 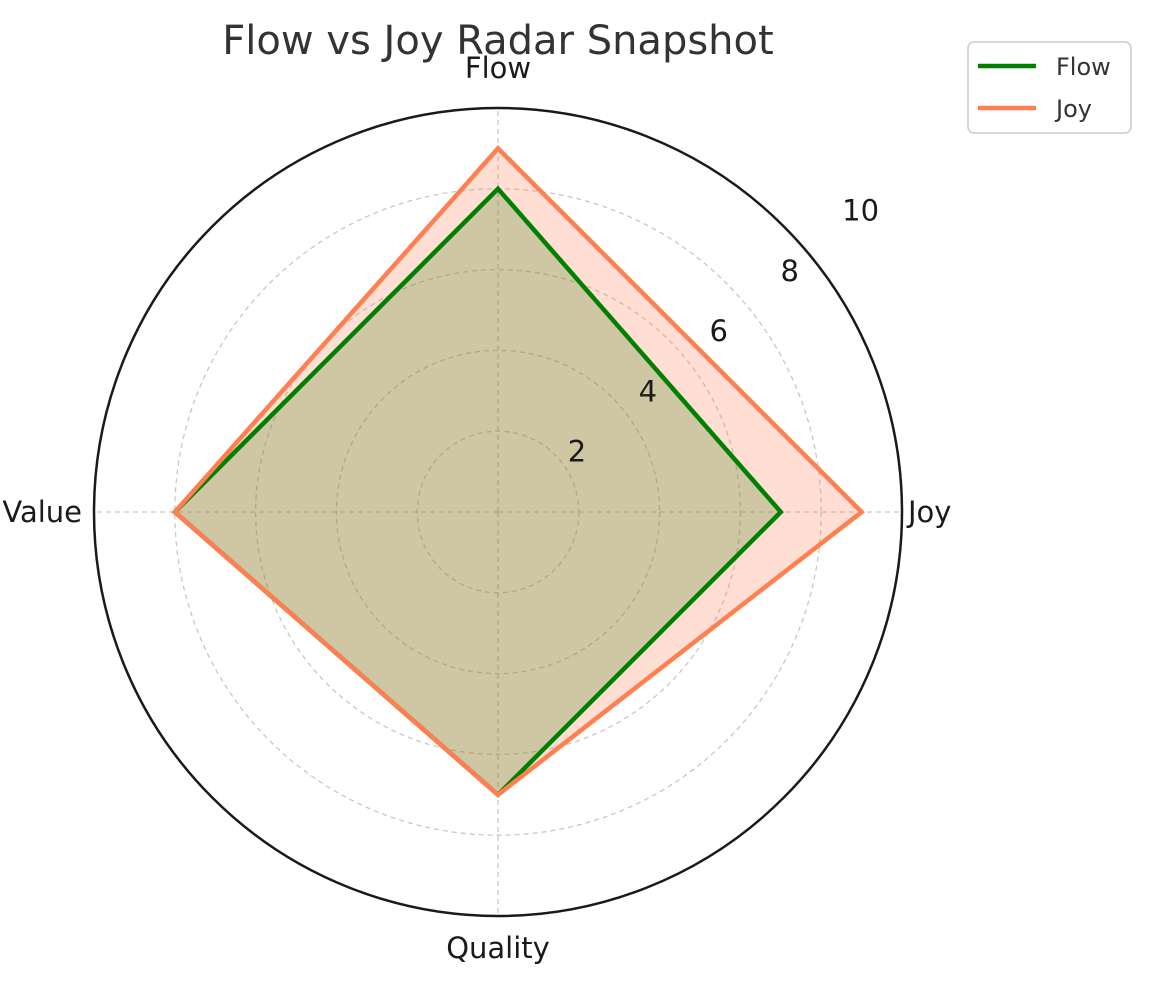 What do you see at coordinates (789, 271) in the screenshot?
I see `radial-tick-8: 8` at bounding box center [789, 271].